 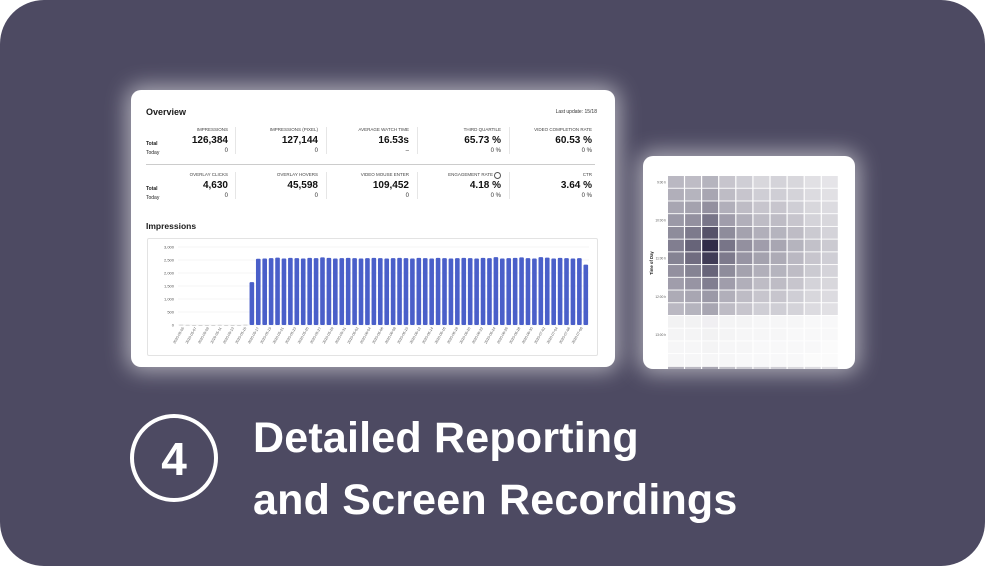 I want to click on info-circle-icon, so click(x=497, y=175).